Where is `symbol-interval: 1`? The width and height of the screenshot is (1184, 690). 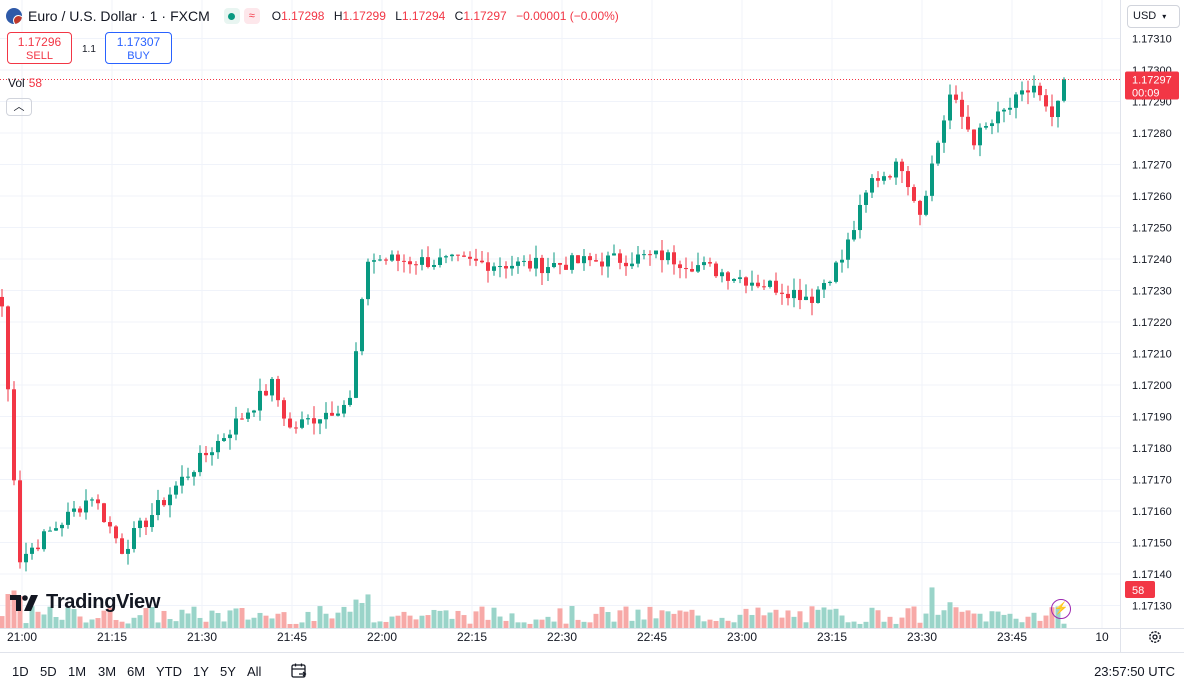 symbol-interval: 1 is located at coordinates (153, 16).